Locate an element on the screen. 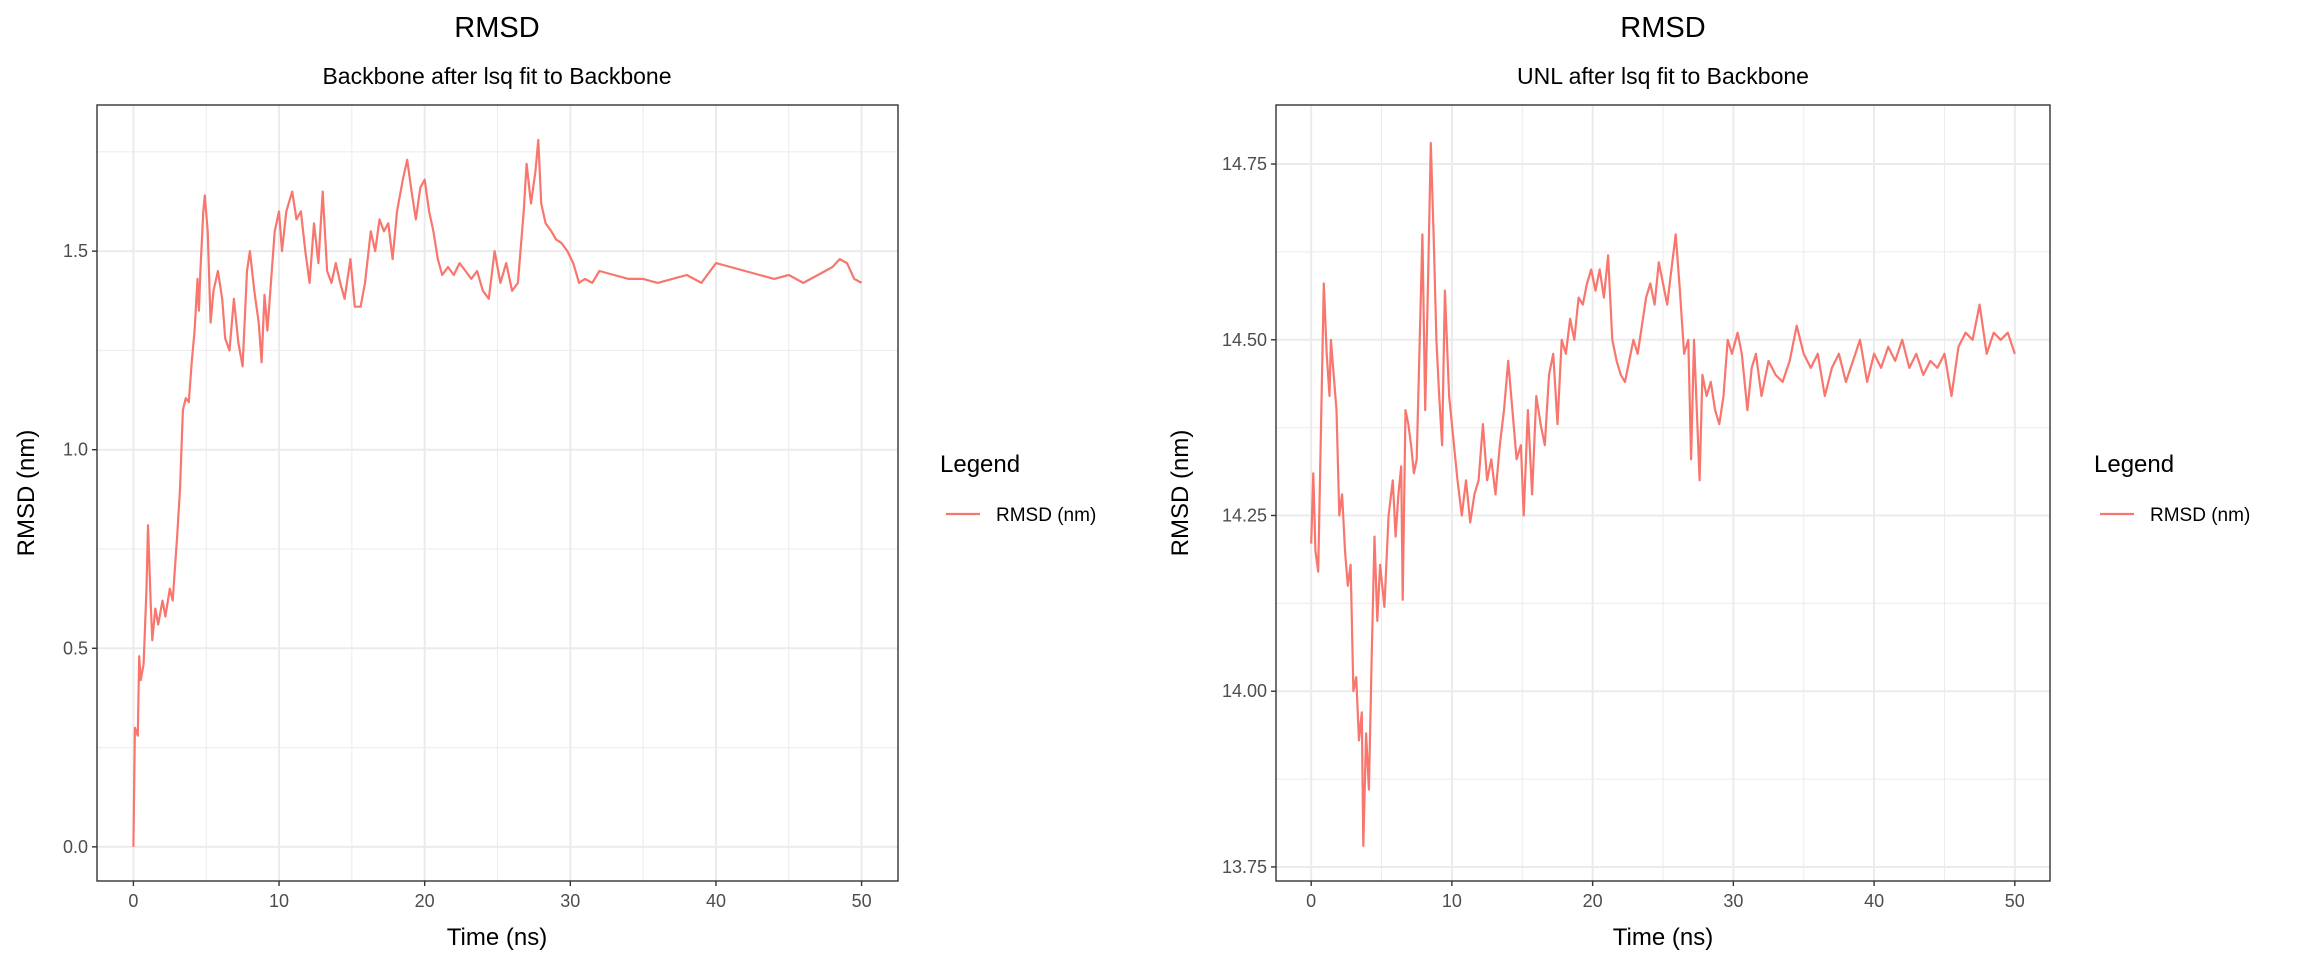 This screenshot has width=2304, height=960. y-tick-label: 14.50 is located at coordinates (1244, 340).